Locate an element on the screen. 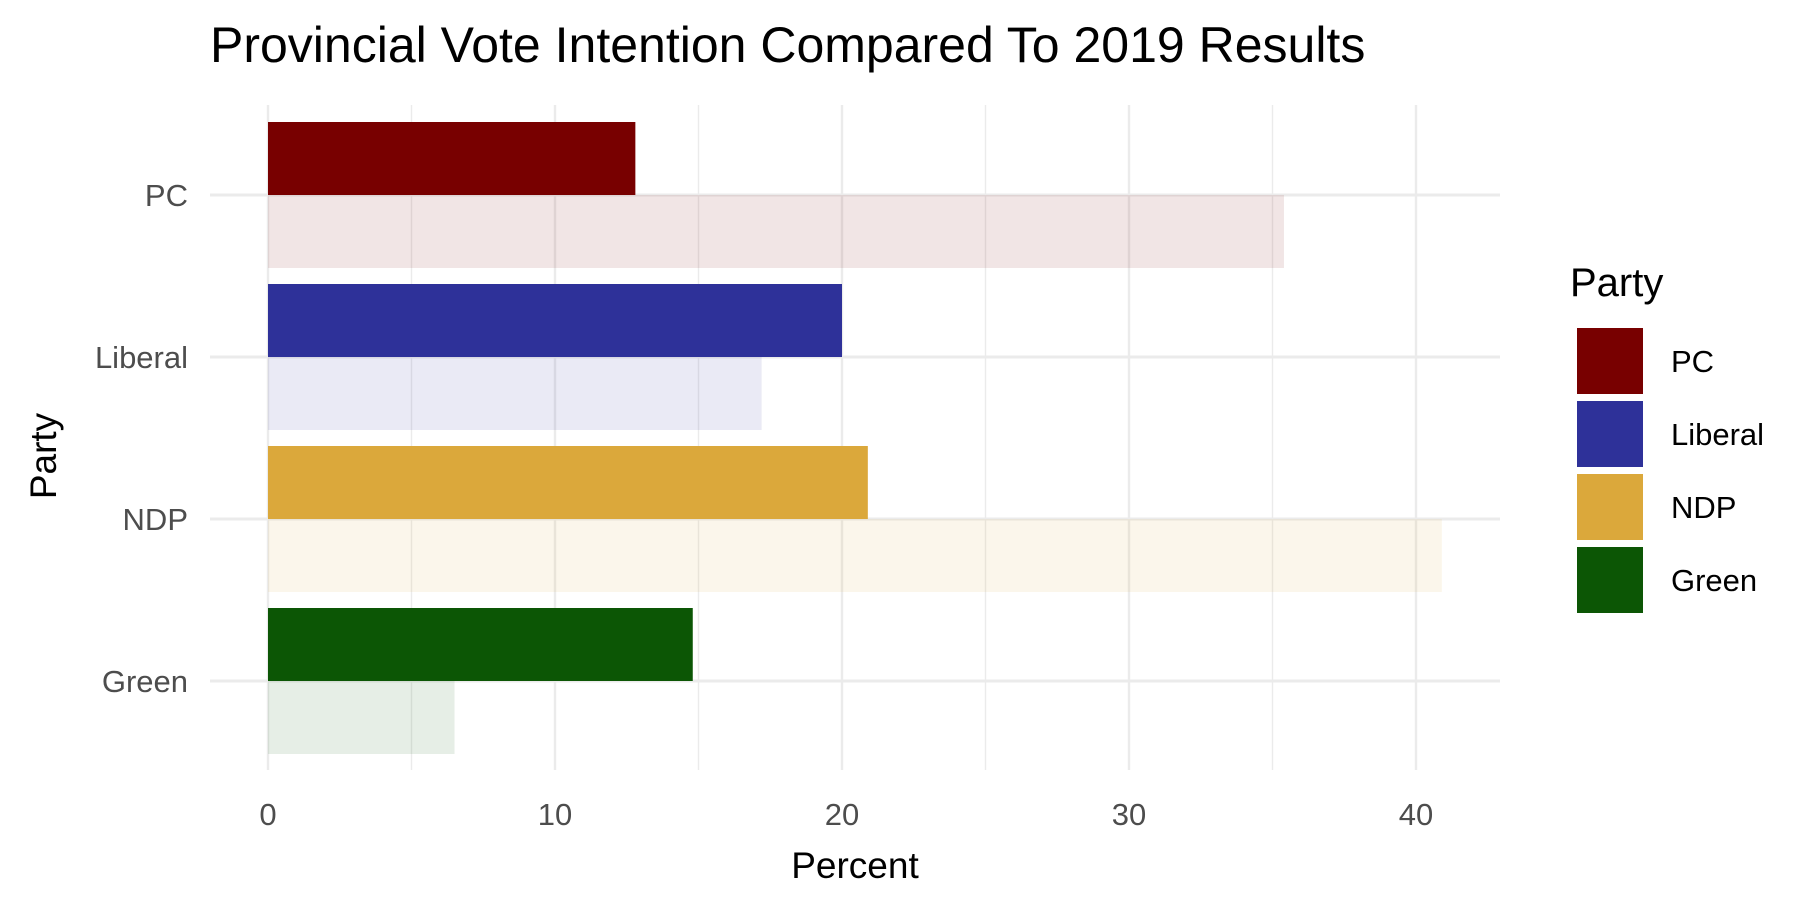 The width and height of the screenshot is (1800, 900). y-tick-label-pc: PC is located at coordinates (166, 195).